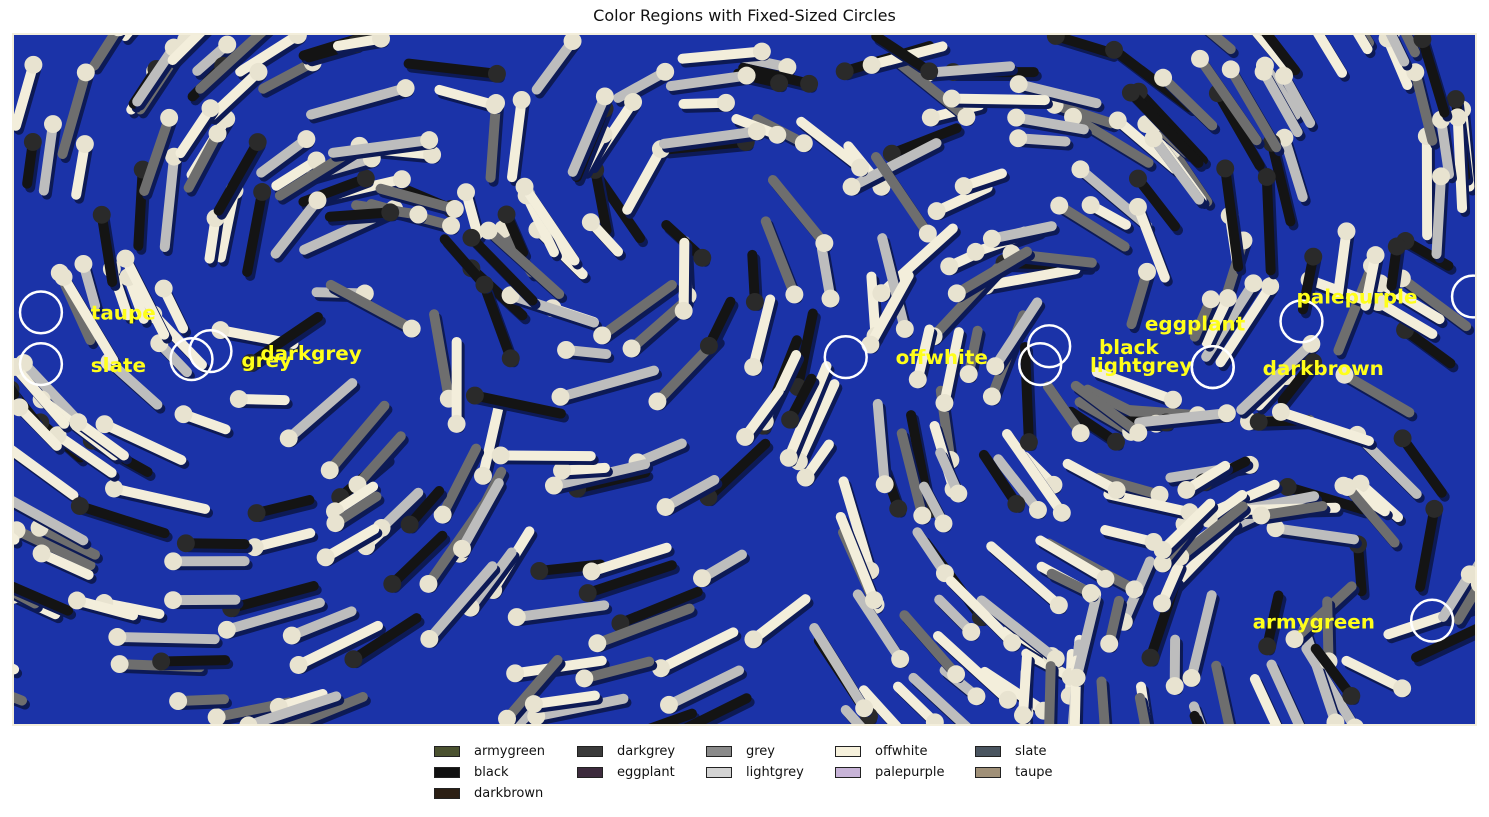  What do you see at coordinates (1354, 620) in the screenshot?
I see `region-marker-armygreen: armygreen` at bounding box center [1354, 620].